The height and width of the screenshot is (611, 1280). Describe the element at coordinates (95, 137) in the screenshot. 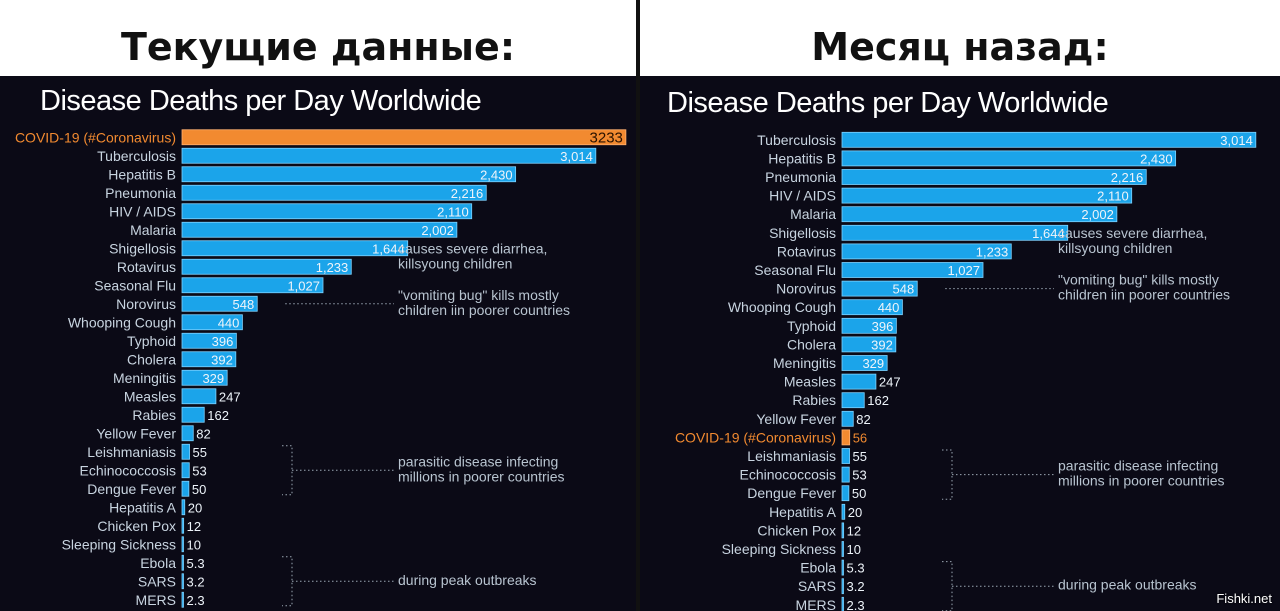

I see `category-label-covid-19-coronavirus: COVID-19 (#Coronavirus)` at that location.